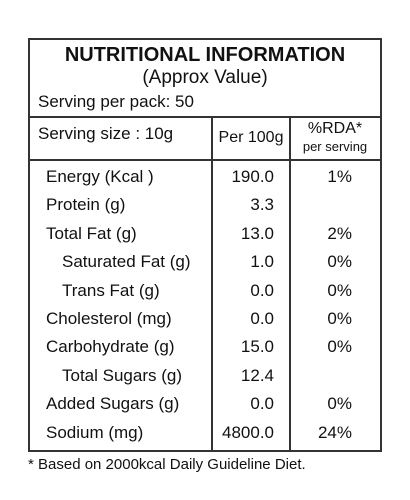 This screenshot has width=410, height=500. I want to click on per-100g-value: 3.3, so click(262, 205).